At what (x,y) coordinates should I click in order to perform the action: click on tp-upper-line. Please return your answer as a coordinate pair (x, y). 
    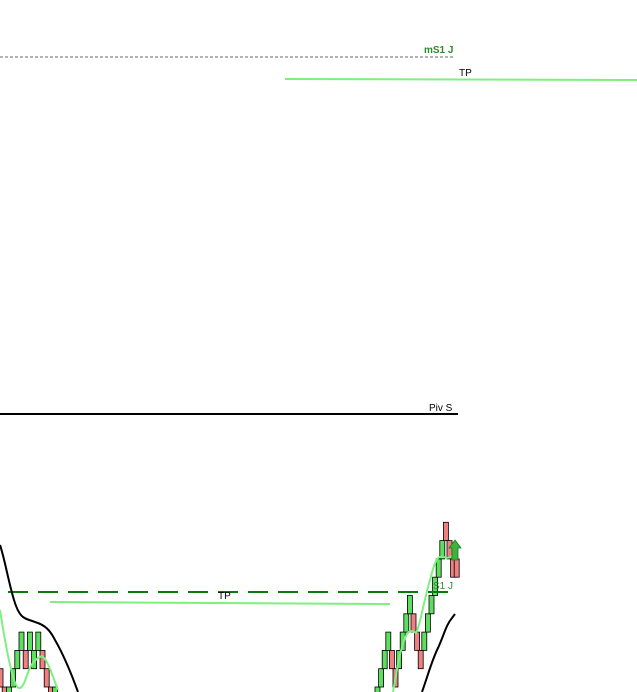
    Looking at the image, I should click on (460, 79).